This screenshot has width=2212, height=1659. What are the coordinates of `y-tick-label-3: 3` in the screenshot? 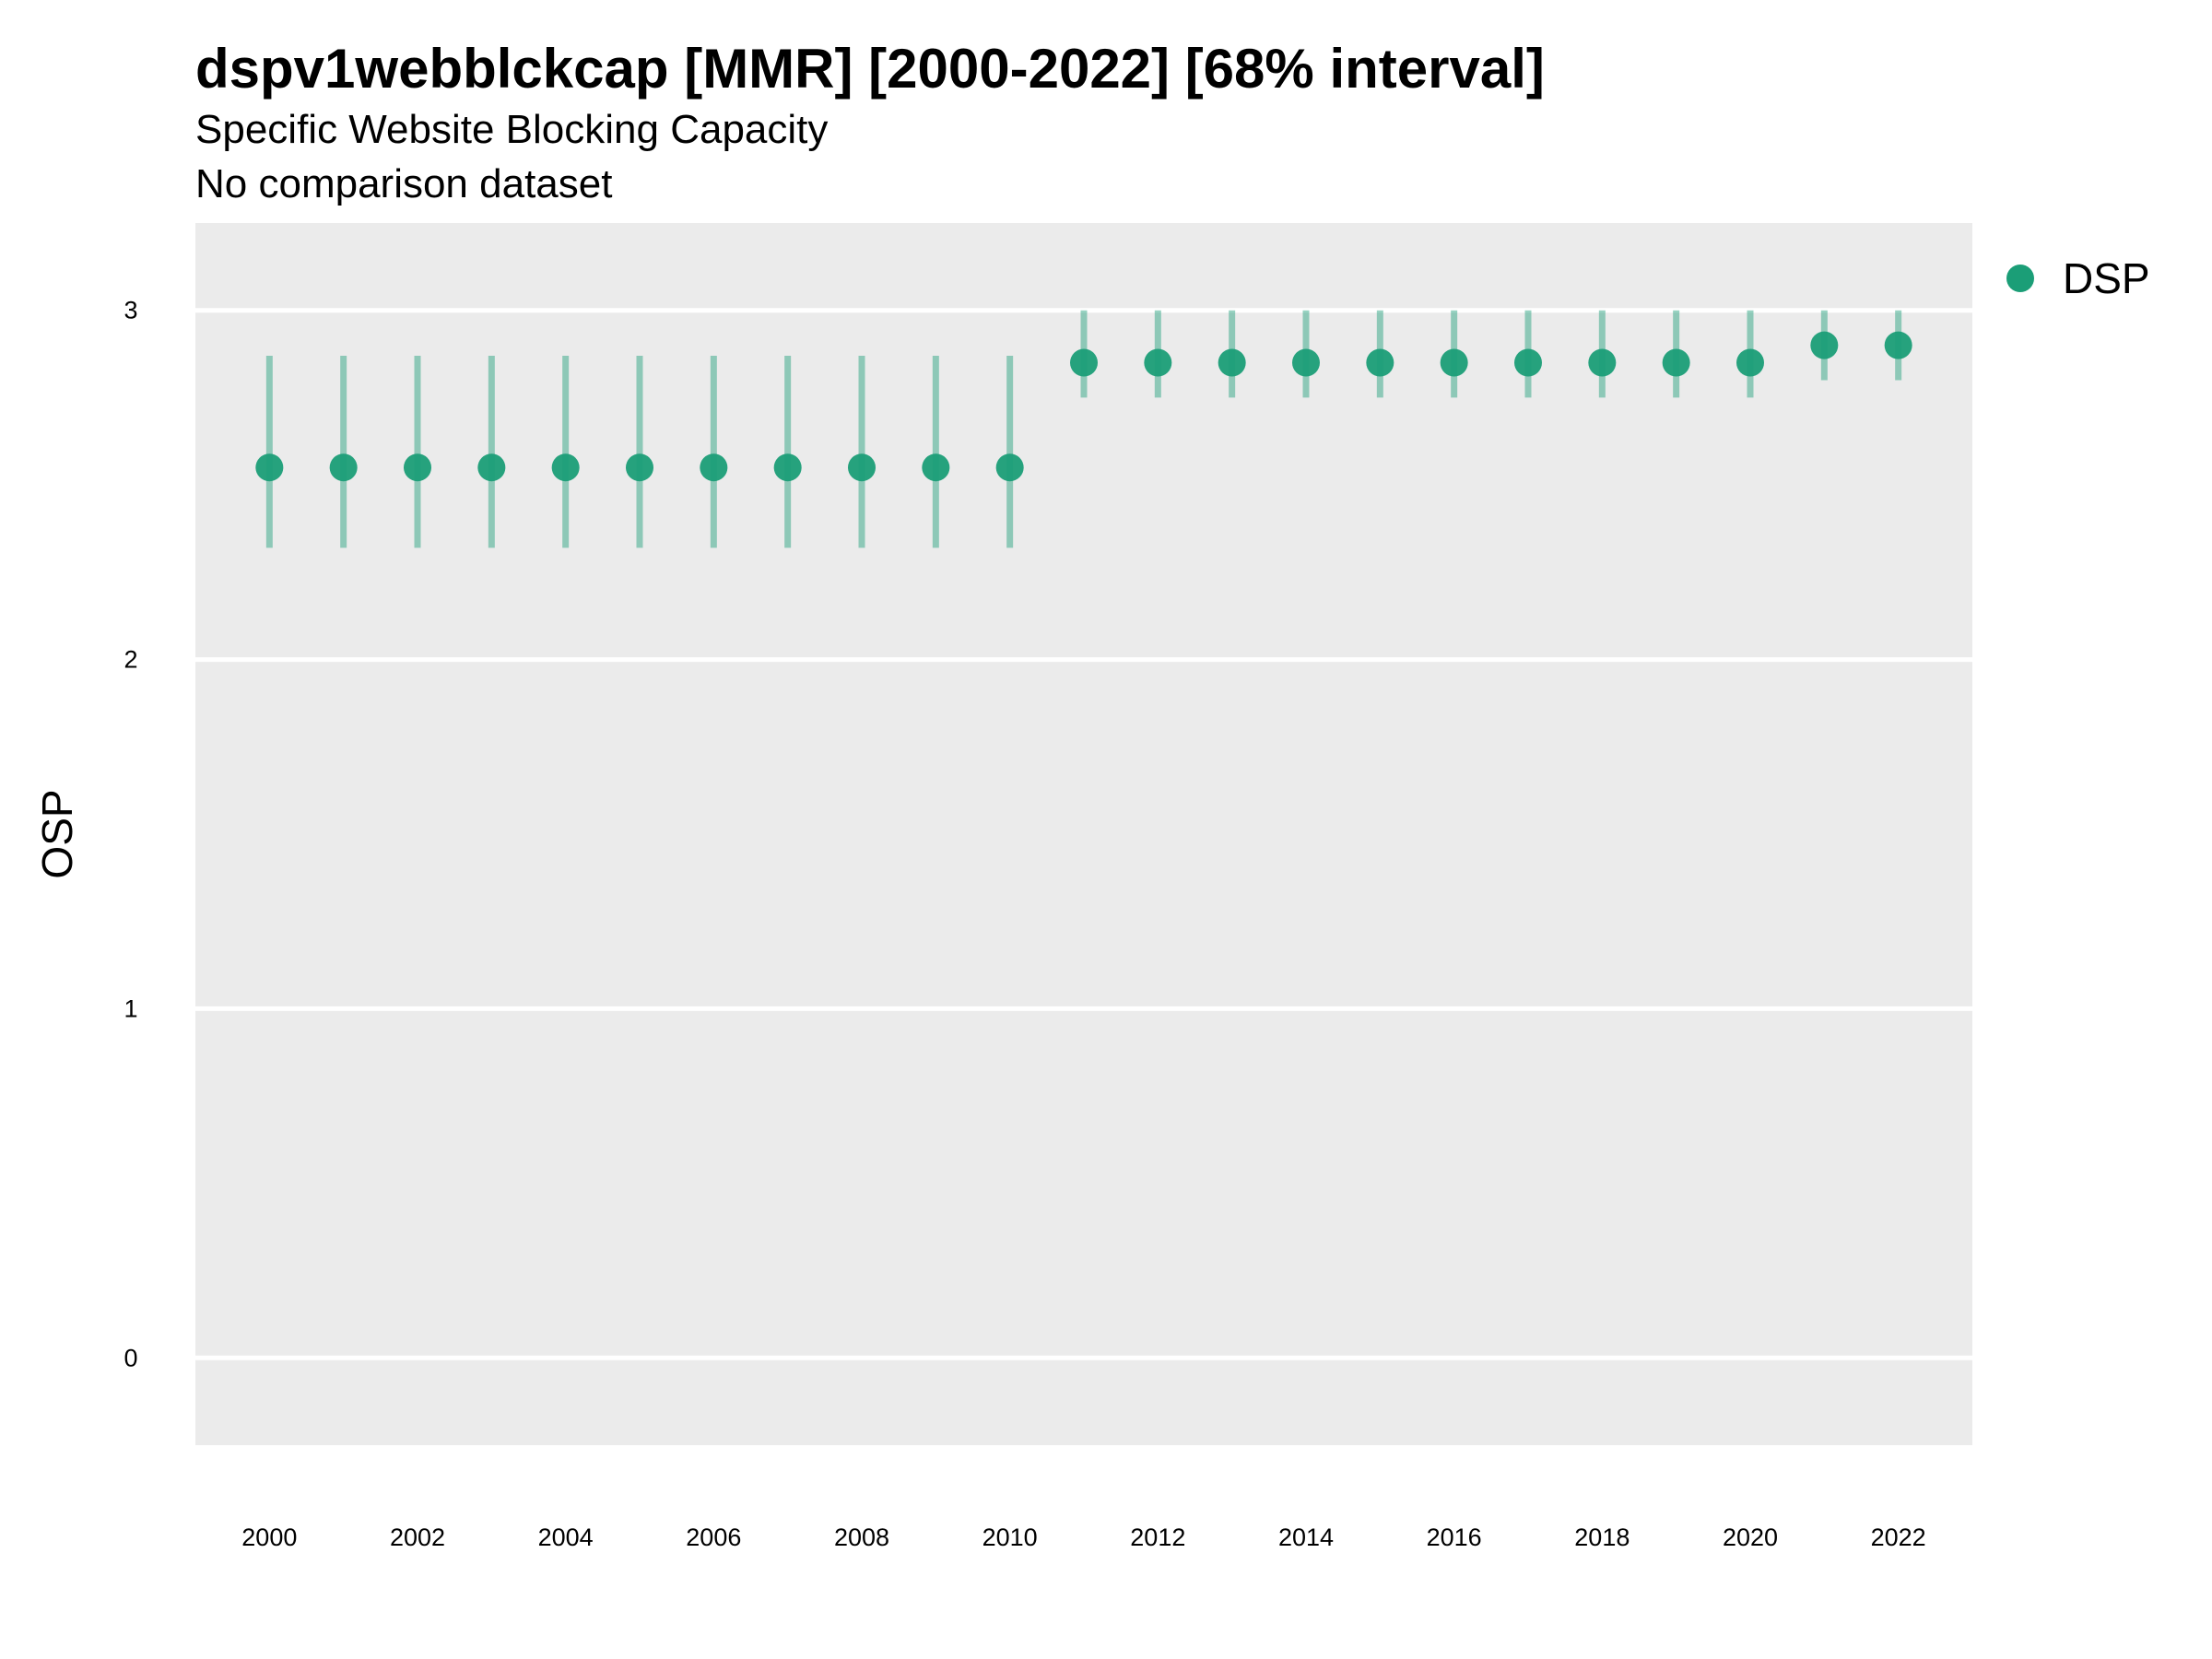 It's located at (130, 310).